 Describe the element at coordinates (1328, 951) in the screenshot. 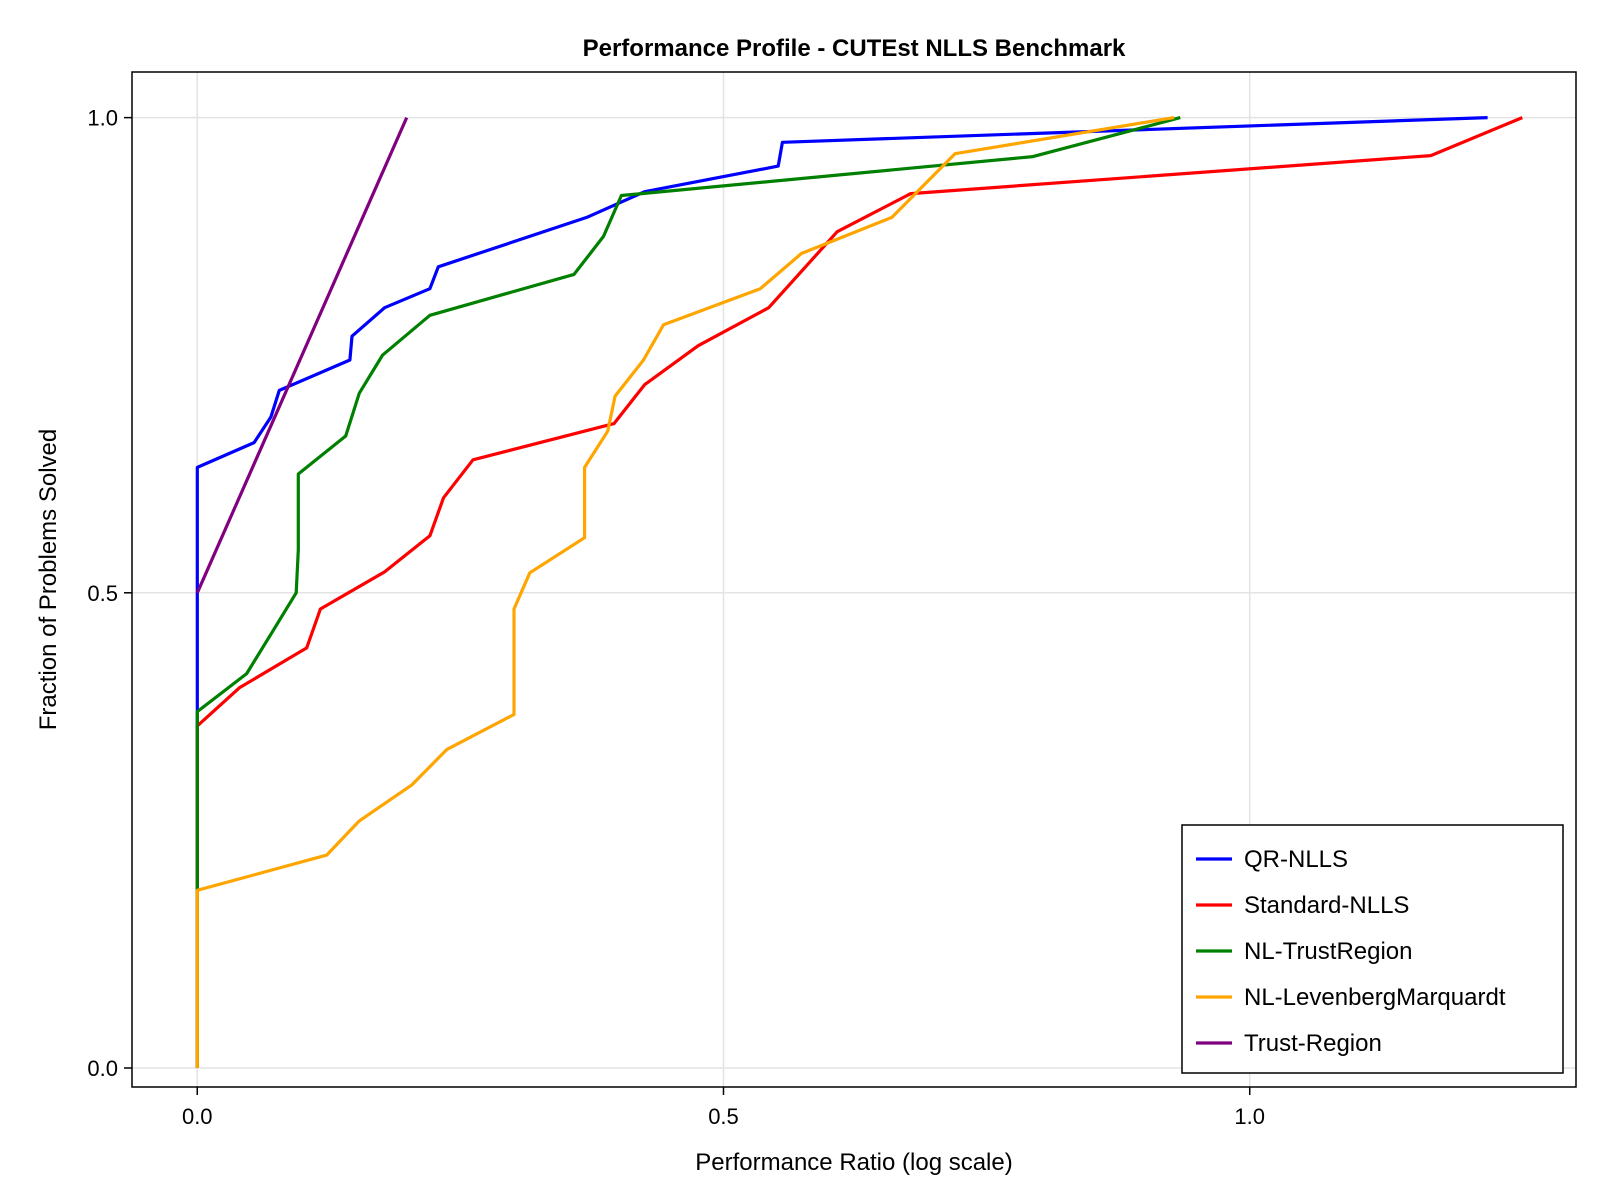

I see `legend-label-nl-trustregion: NL-TrustRegion` at that location.